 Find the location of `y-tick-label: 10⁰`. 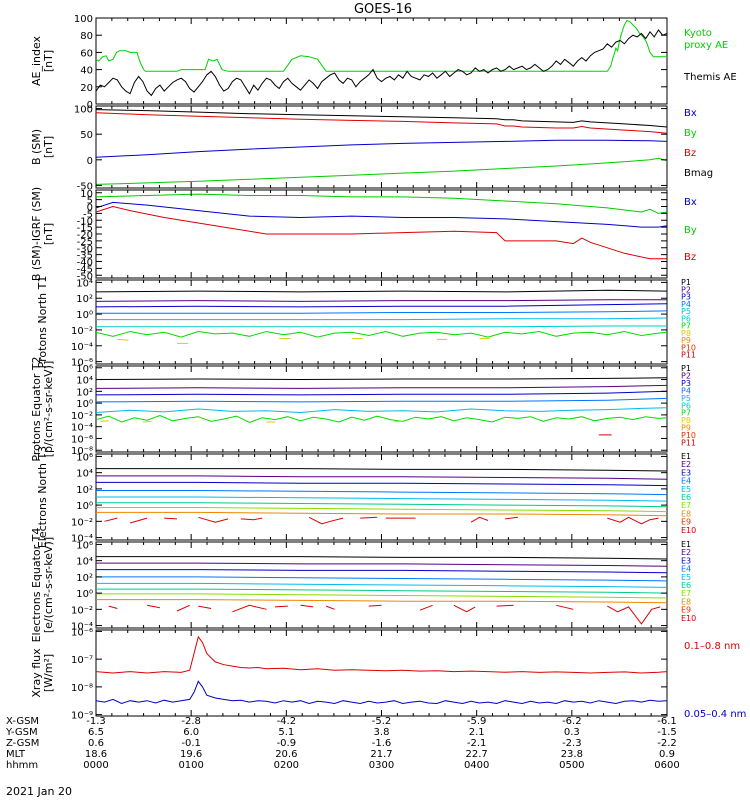

y-tick-label: 10⁰ is located at coordinates (84, 404).